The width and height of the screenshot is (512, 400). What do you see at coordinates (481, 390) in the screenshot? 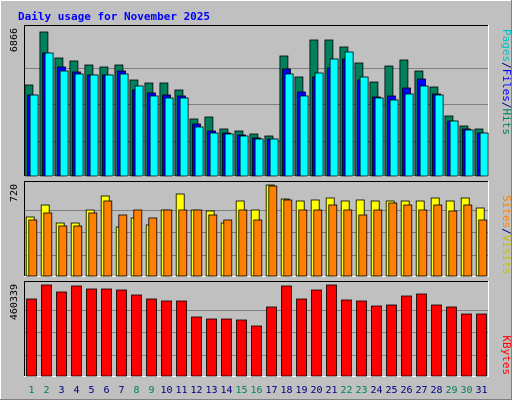
I see `day-label-31: 31` at bounding box center [481, 390].